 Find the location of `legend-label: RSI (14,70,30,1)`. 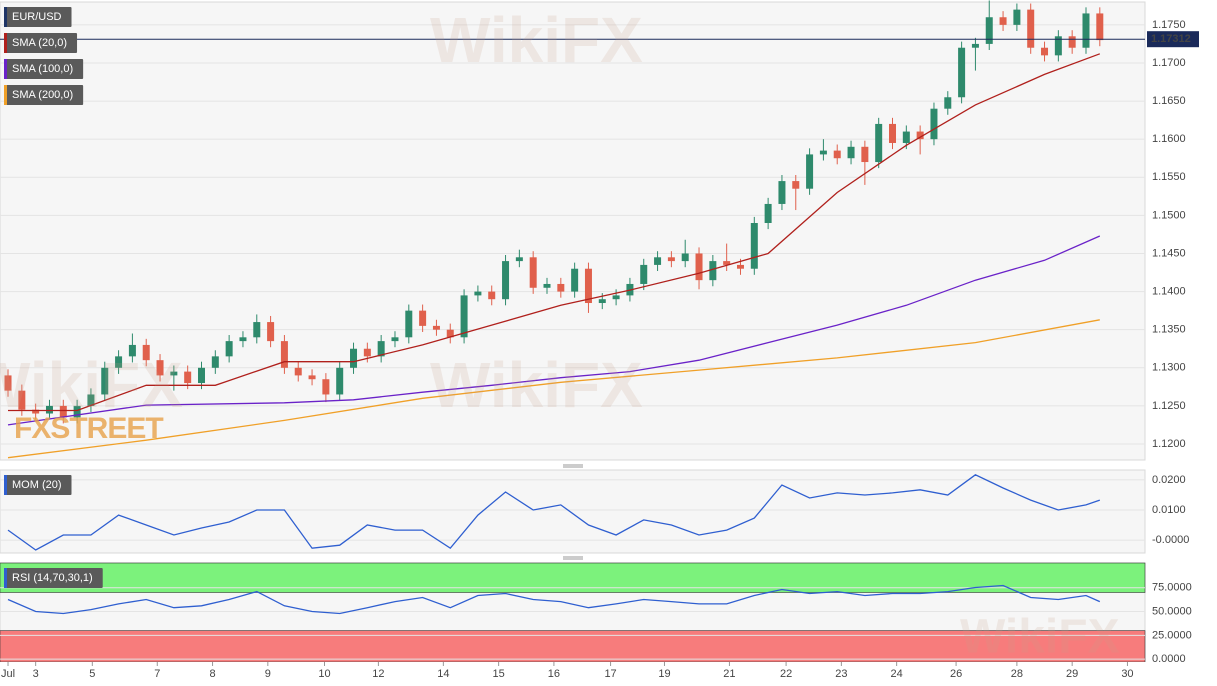

legend-label: RSI (14,70,30,1) is located at coordinates (52, 578).